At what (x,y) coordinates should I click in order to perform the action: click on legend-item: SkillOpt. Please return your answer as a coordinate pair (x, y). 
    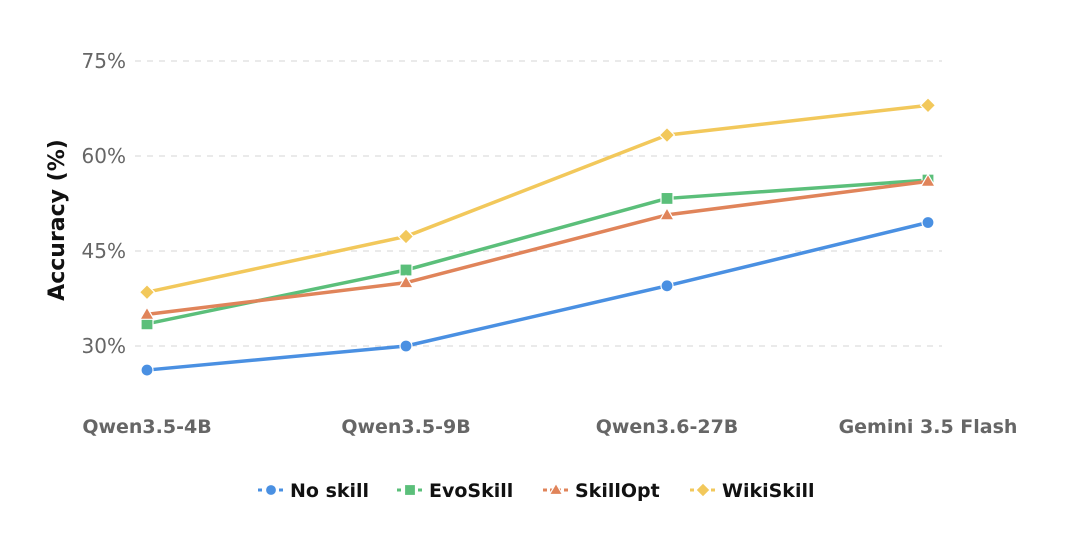
    Looking at the image, I should click on (601, 491).